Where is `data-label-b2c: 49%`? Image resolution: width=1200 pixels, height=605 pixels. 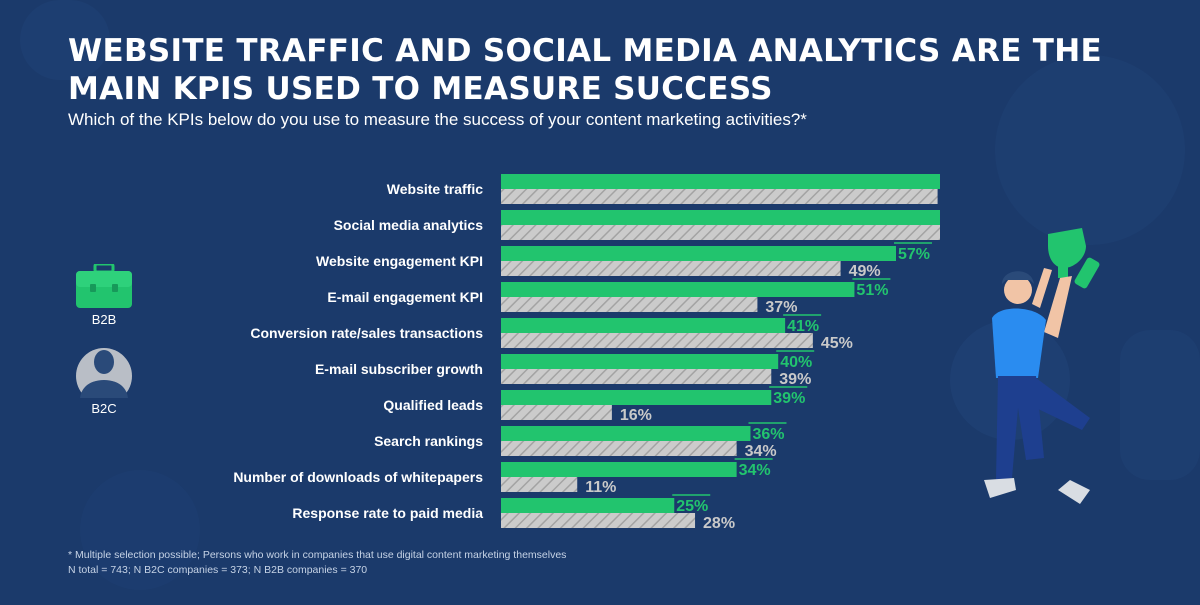
data-label-b2c: 49% is located at coordinates (865, 271).